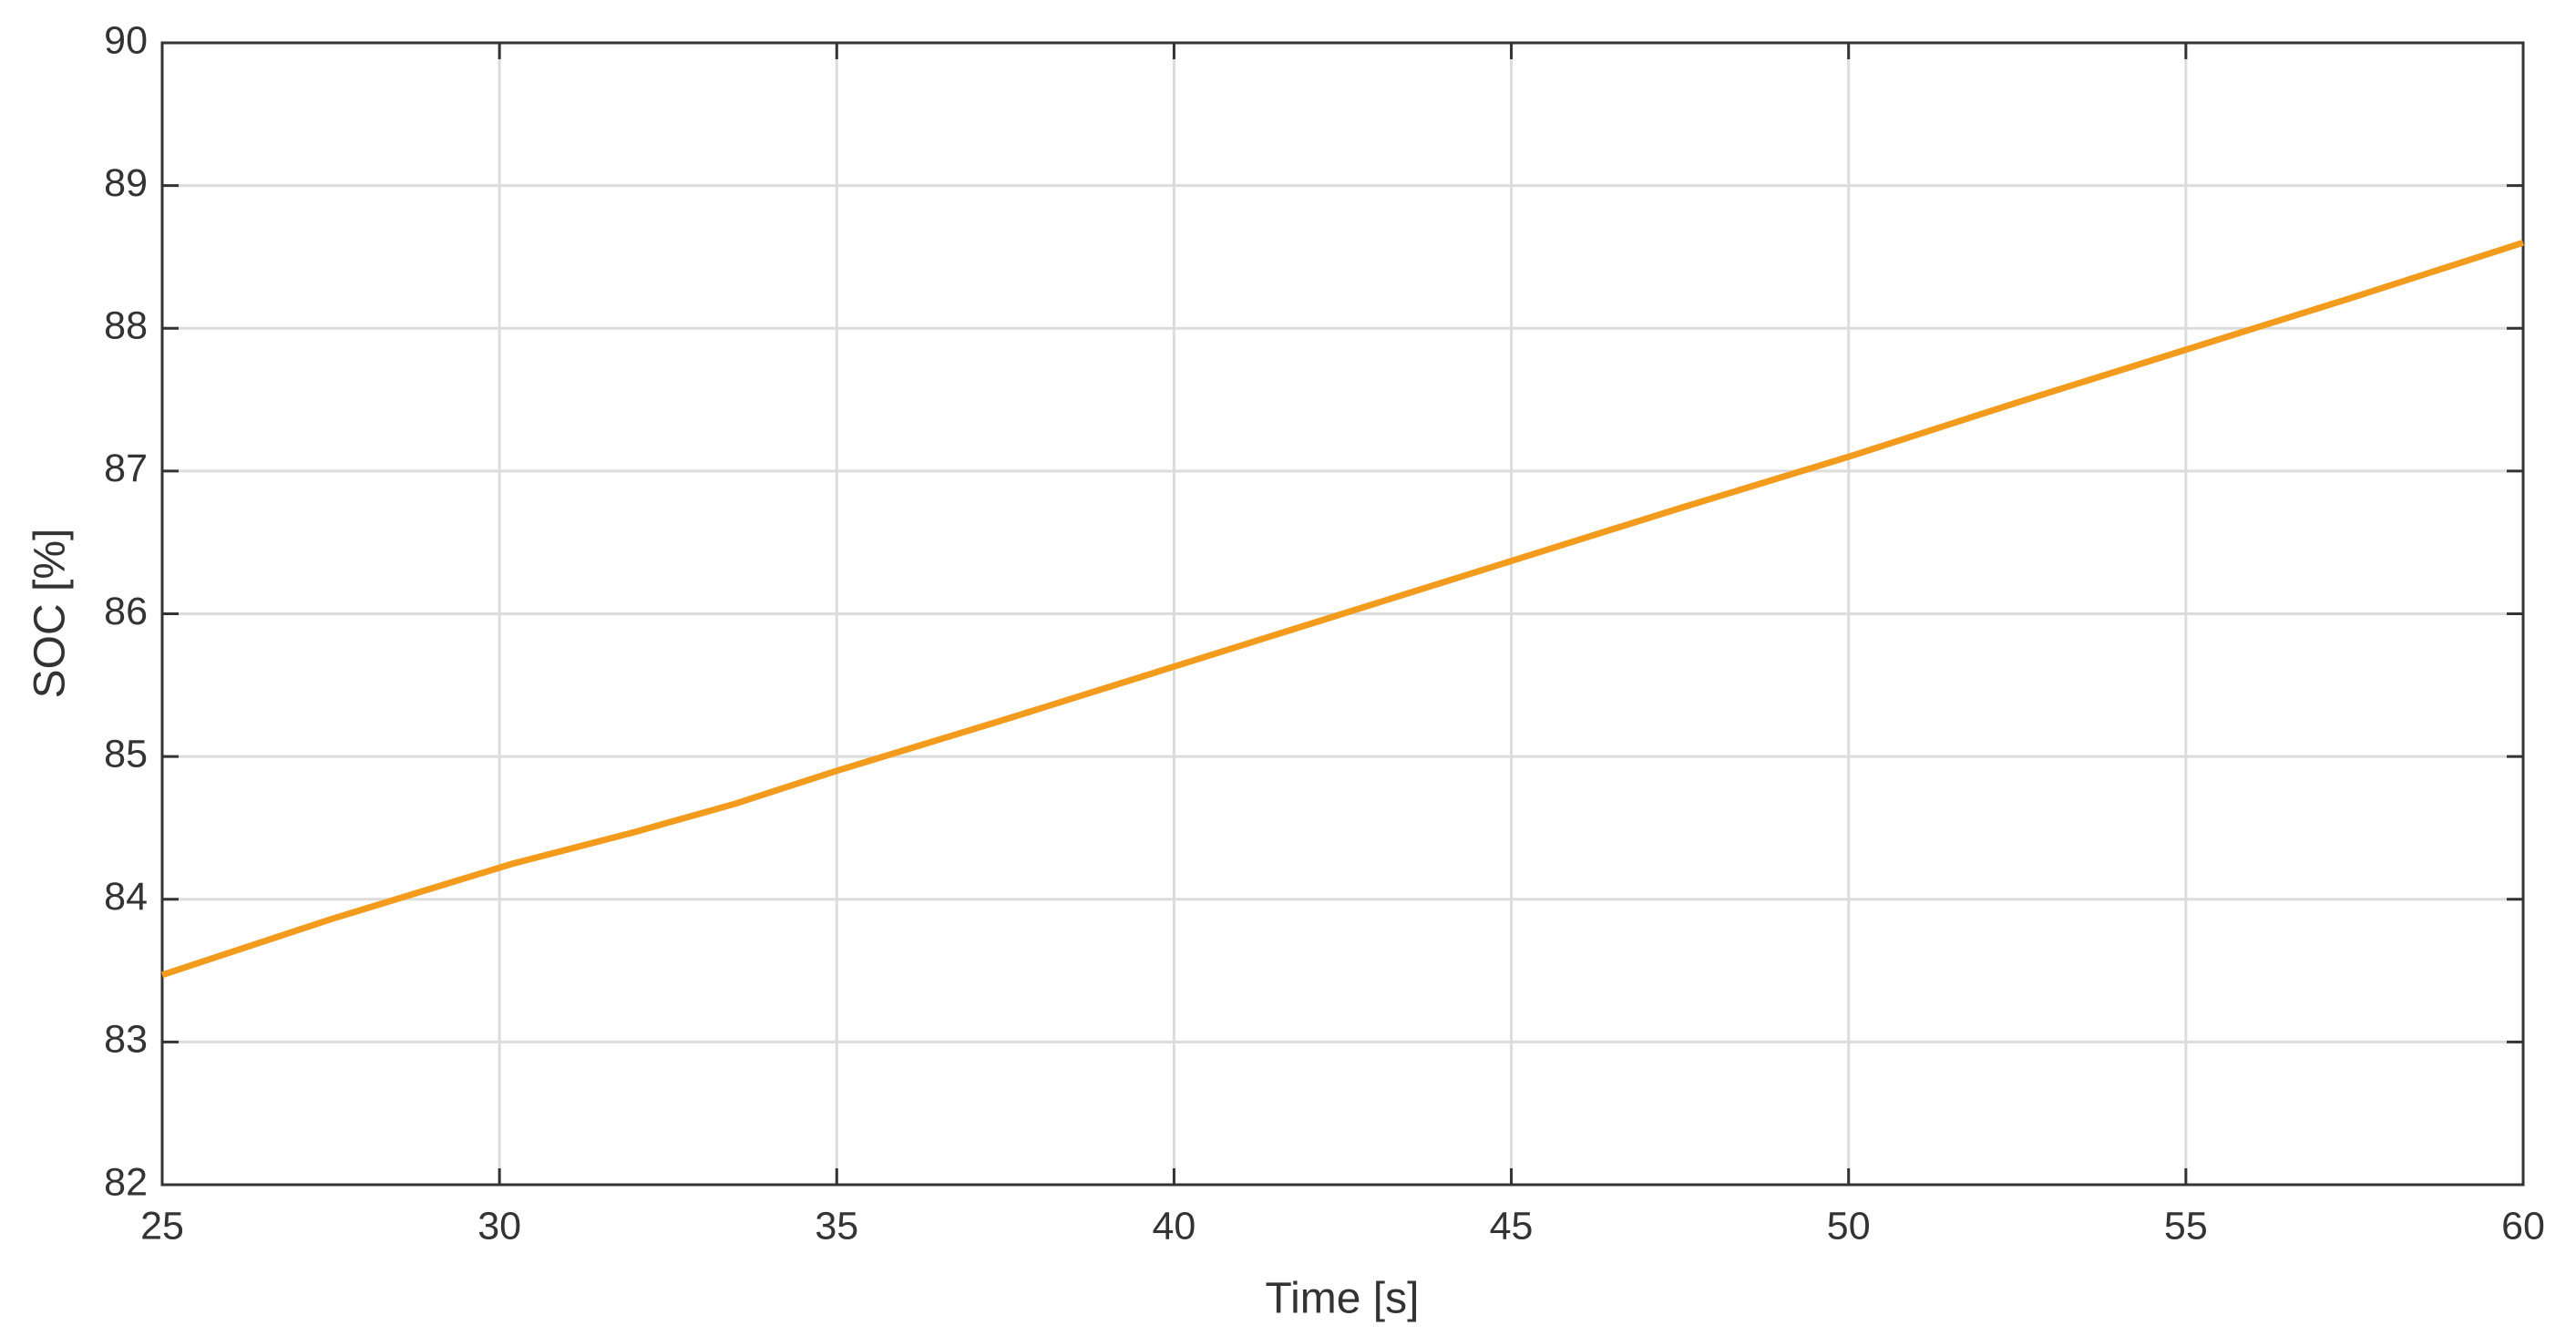 The width and height of the screenshot is (2576, 1336). I want to click on x-tick-label: 55, so click(2186, 1226).